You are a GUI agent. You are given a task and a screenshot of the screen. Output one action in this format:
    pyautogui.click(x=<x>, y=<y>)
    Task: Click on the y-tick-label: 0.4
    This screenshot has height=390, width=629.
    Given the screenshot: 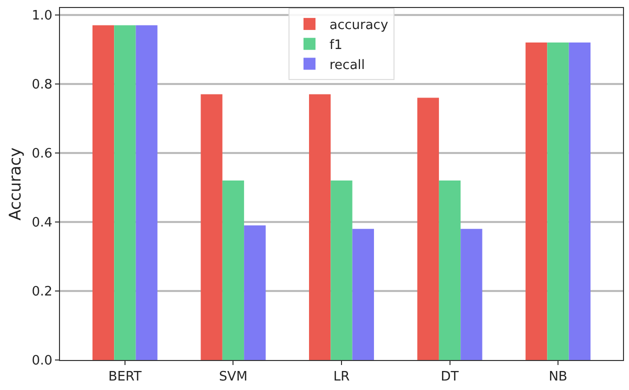 What is the action you would take?
    pyautogui.click(x=42, y=223)
    